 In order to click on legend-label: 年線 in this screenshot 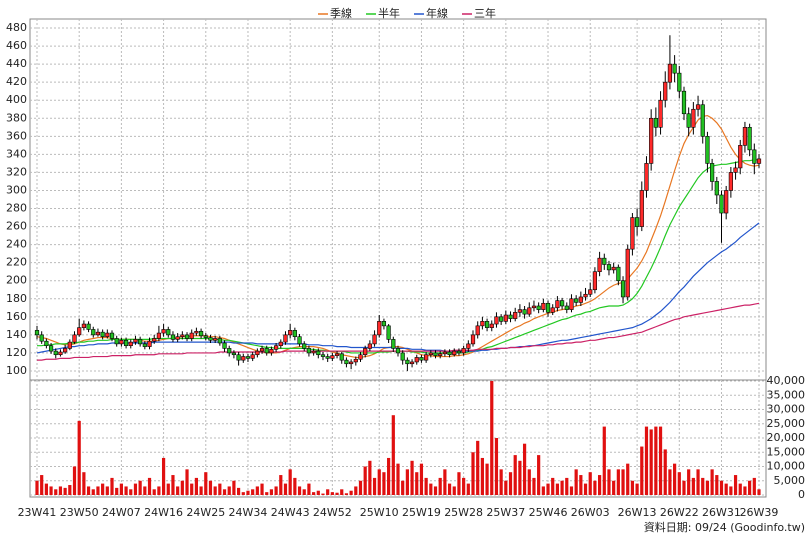, I will do `click(437, 13)`.